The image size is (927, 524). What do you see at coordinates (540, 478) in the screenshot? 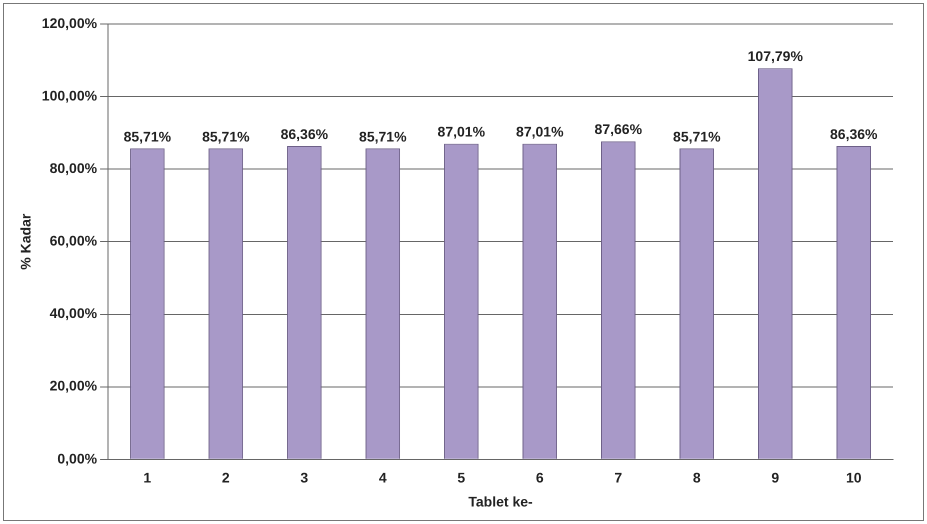
I see `x-tick-label: 6` at bounding box center [540, 478].